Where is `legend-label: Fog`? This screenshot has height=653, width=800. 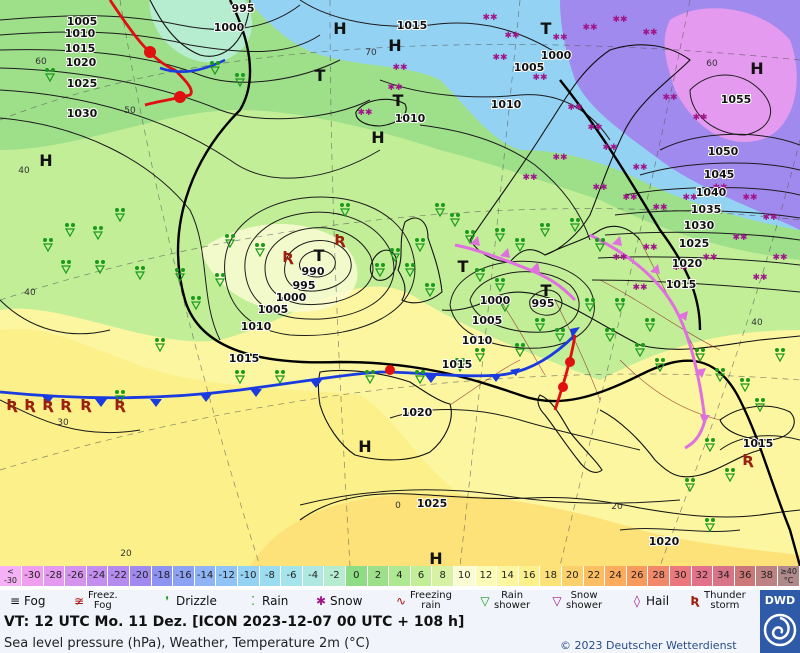
legend-label: Fog is located at coordinates (35, 601).